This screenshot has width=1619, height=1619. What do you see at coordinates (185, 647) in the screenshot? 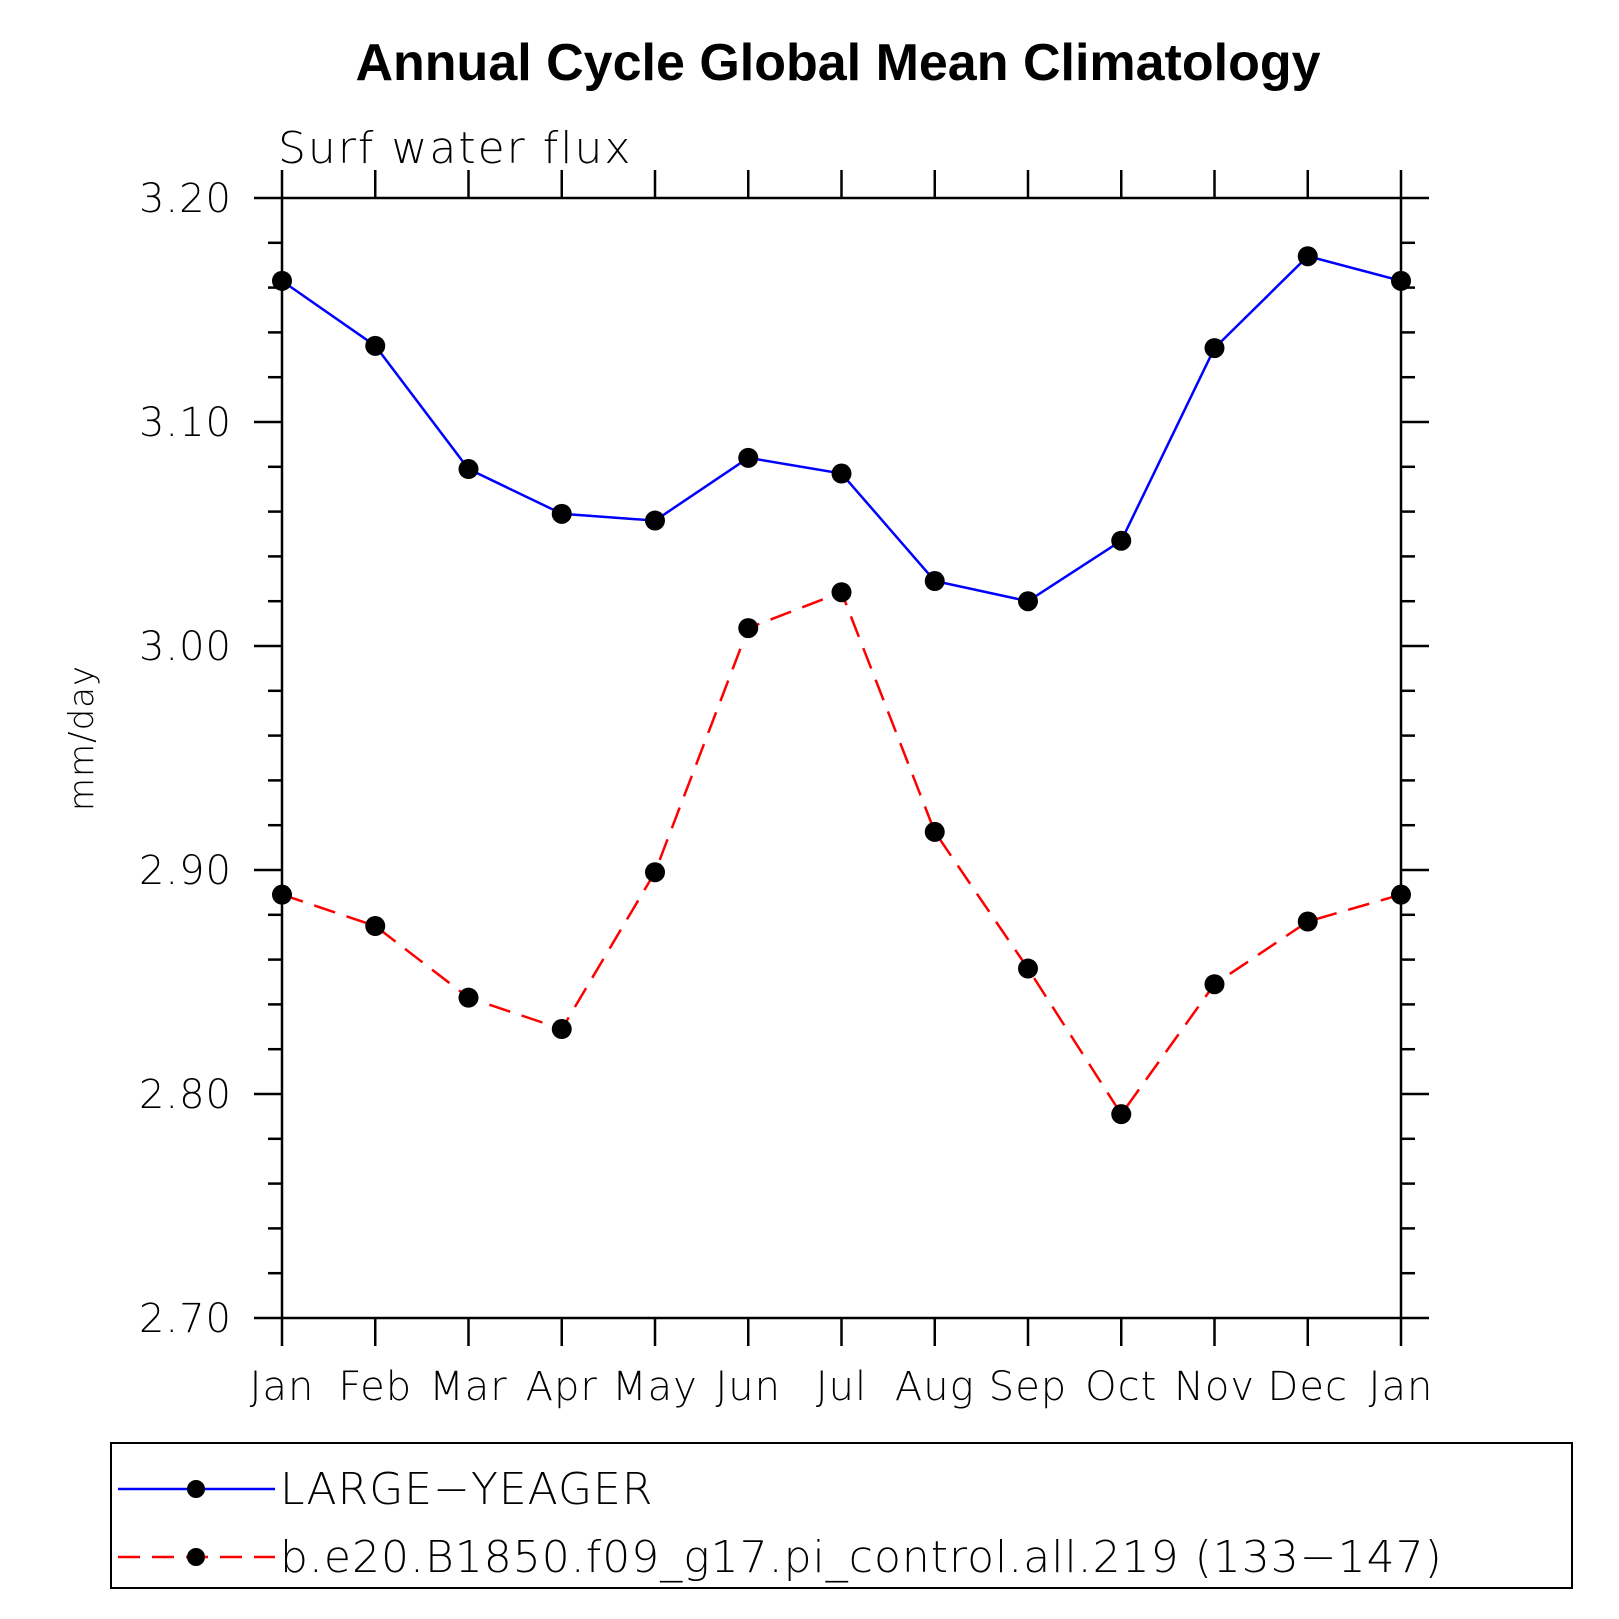
I see `y-tick-label: 3.00` at bounding box center [185, 647].